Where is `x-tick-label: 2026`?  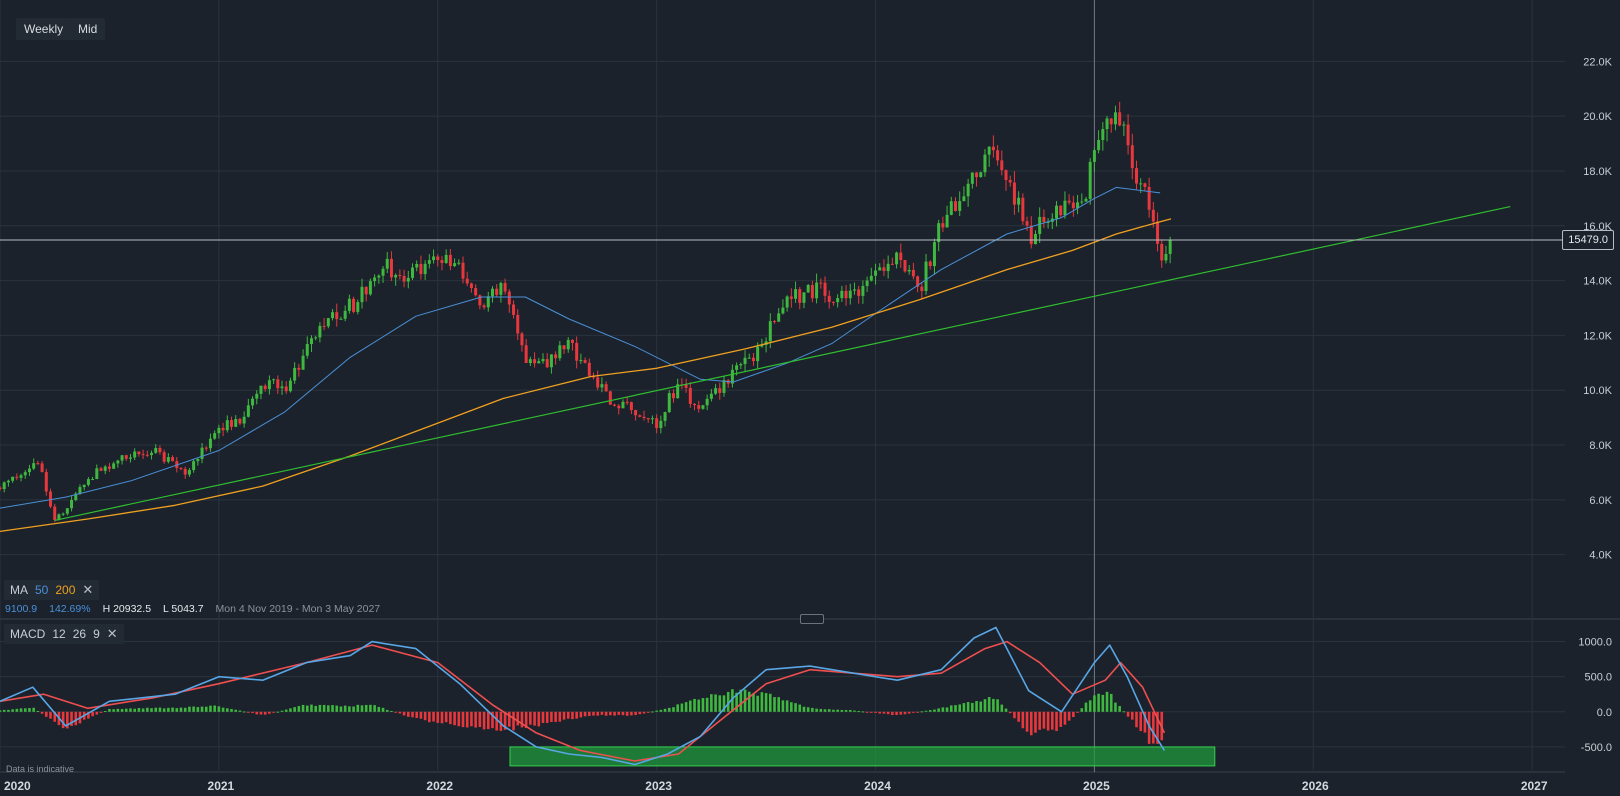
x-tick-label: 2026 is located at coordinates (1315, 786).